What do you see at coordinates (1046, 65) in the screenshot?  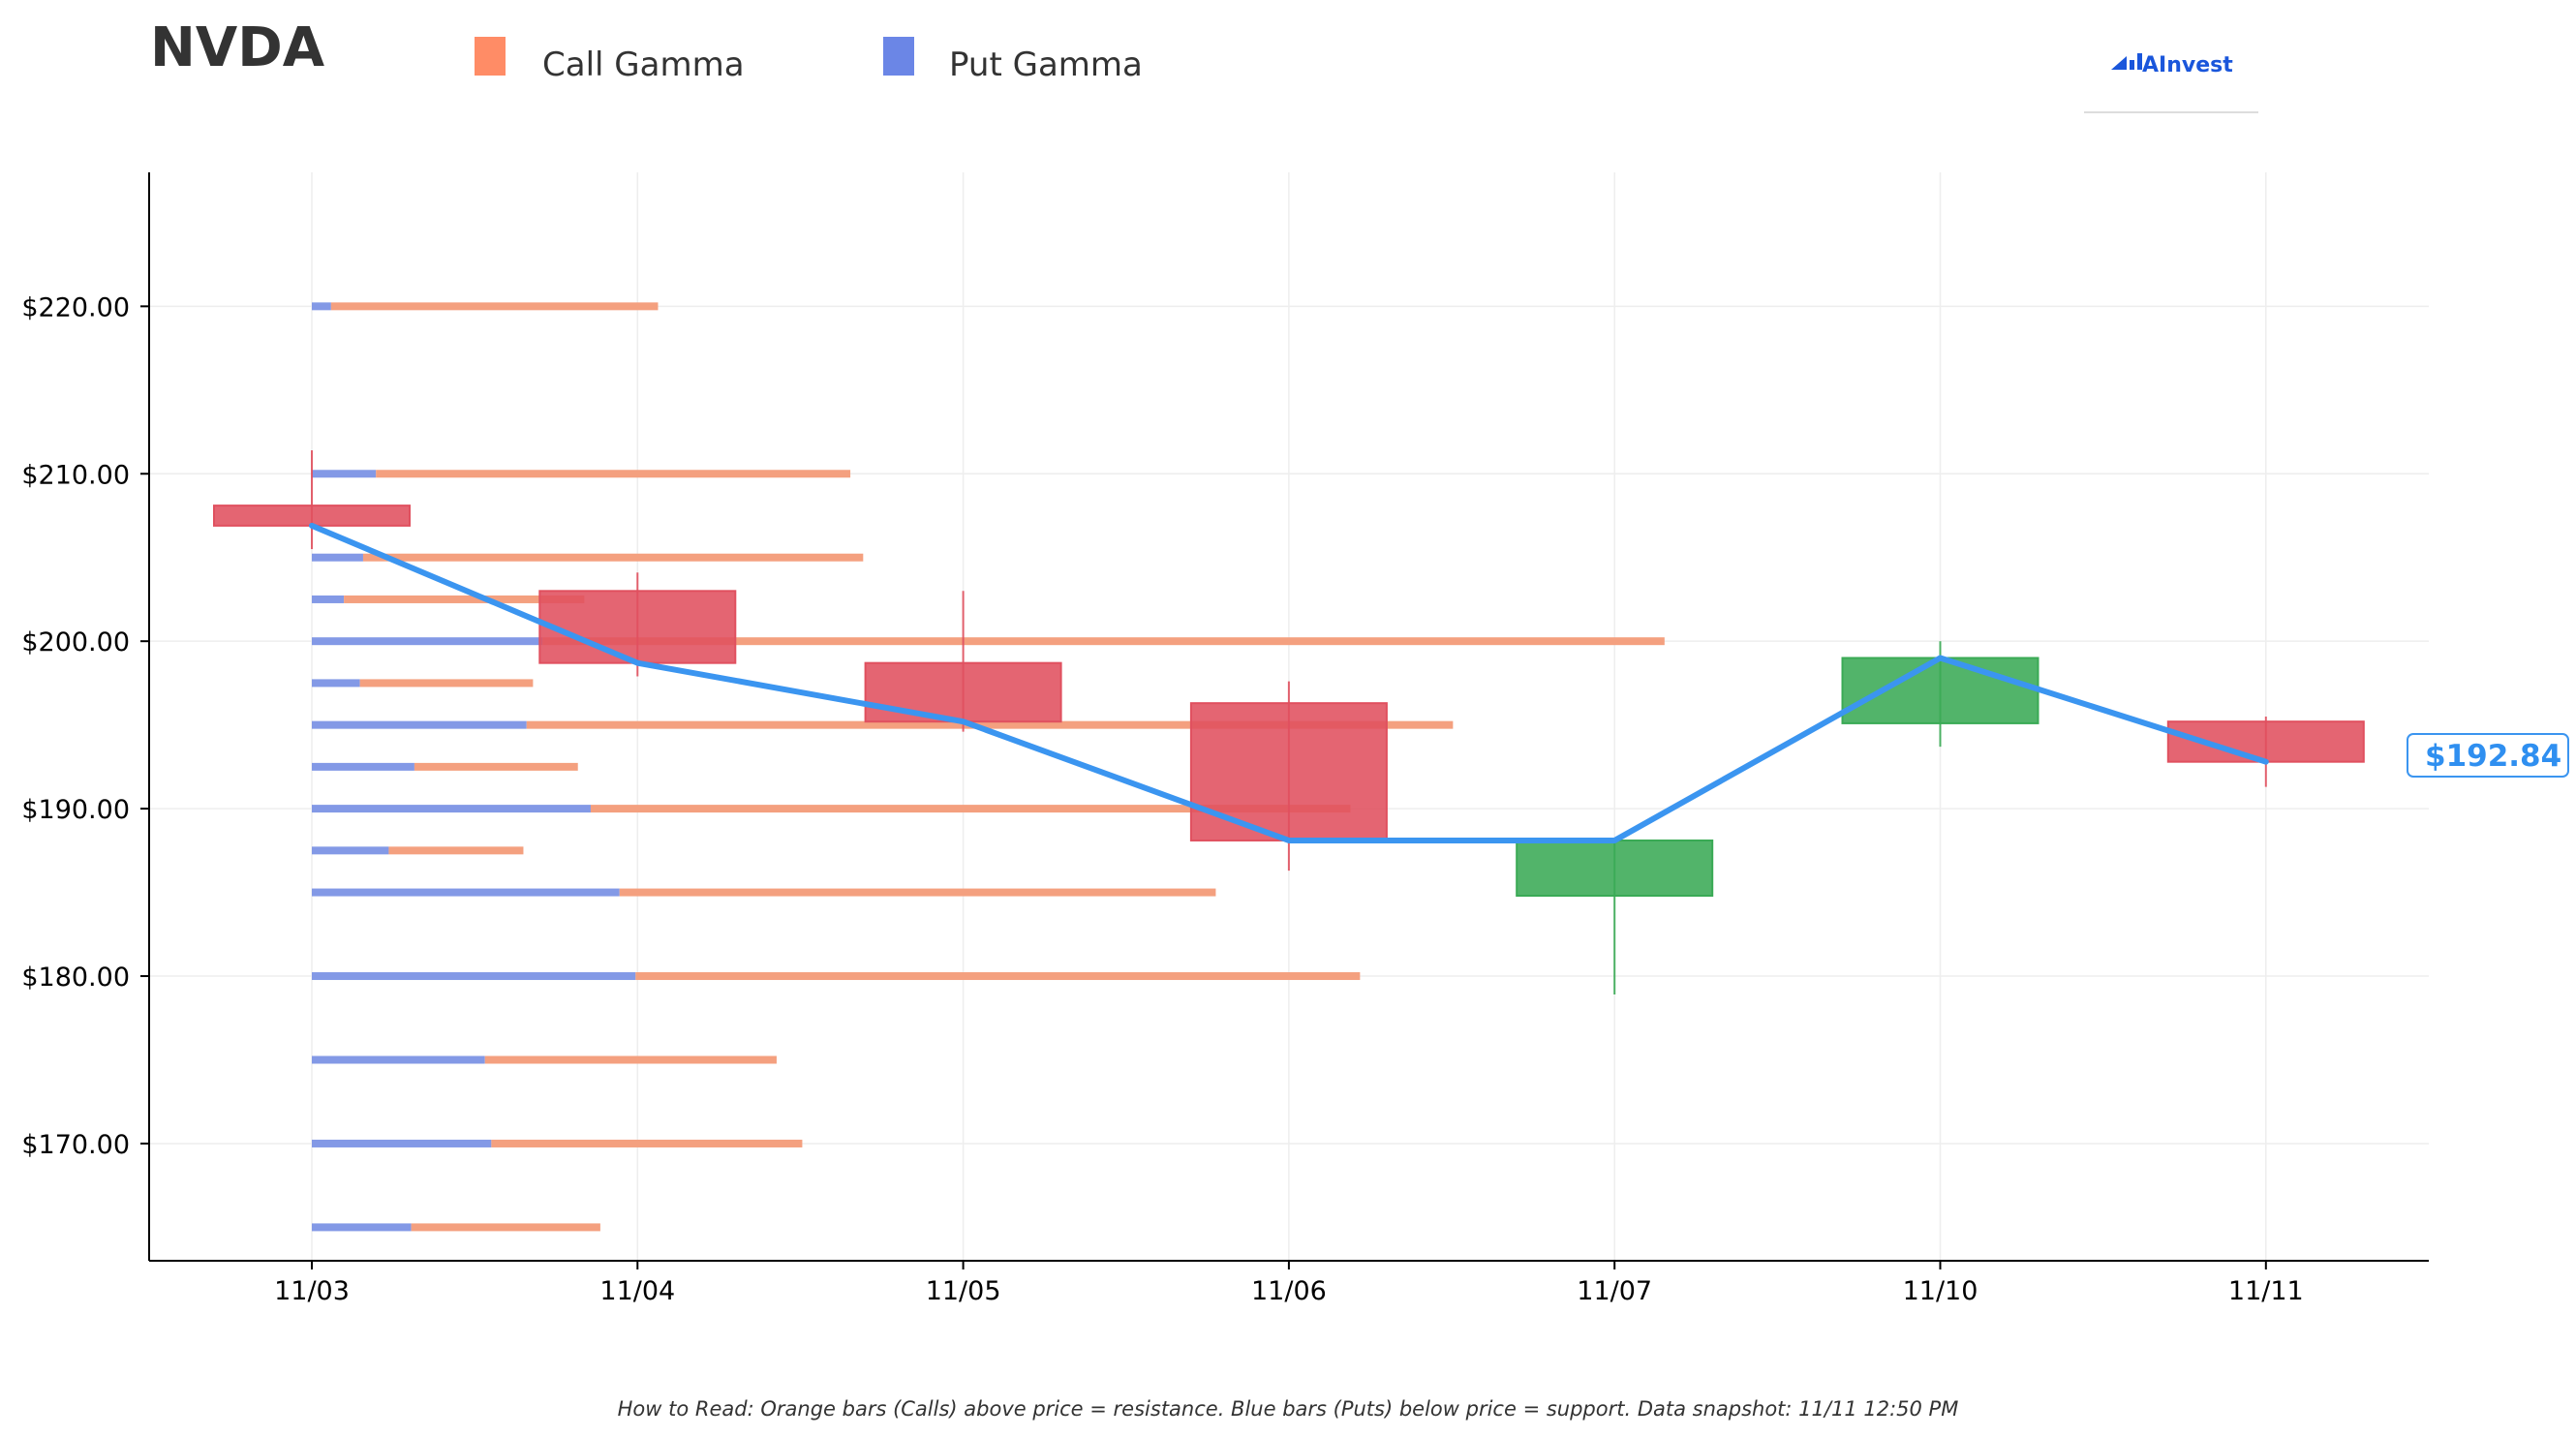 I see `put-gamma-legend-label: Put Gamma` at bounding box center [1046, 65].